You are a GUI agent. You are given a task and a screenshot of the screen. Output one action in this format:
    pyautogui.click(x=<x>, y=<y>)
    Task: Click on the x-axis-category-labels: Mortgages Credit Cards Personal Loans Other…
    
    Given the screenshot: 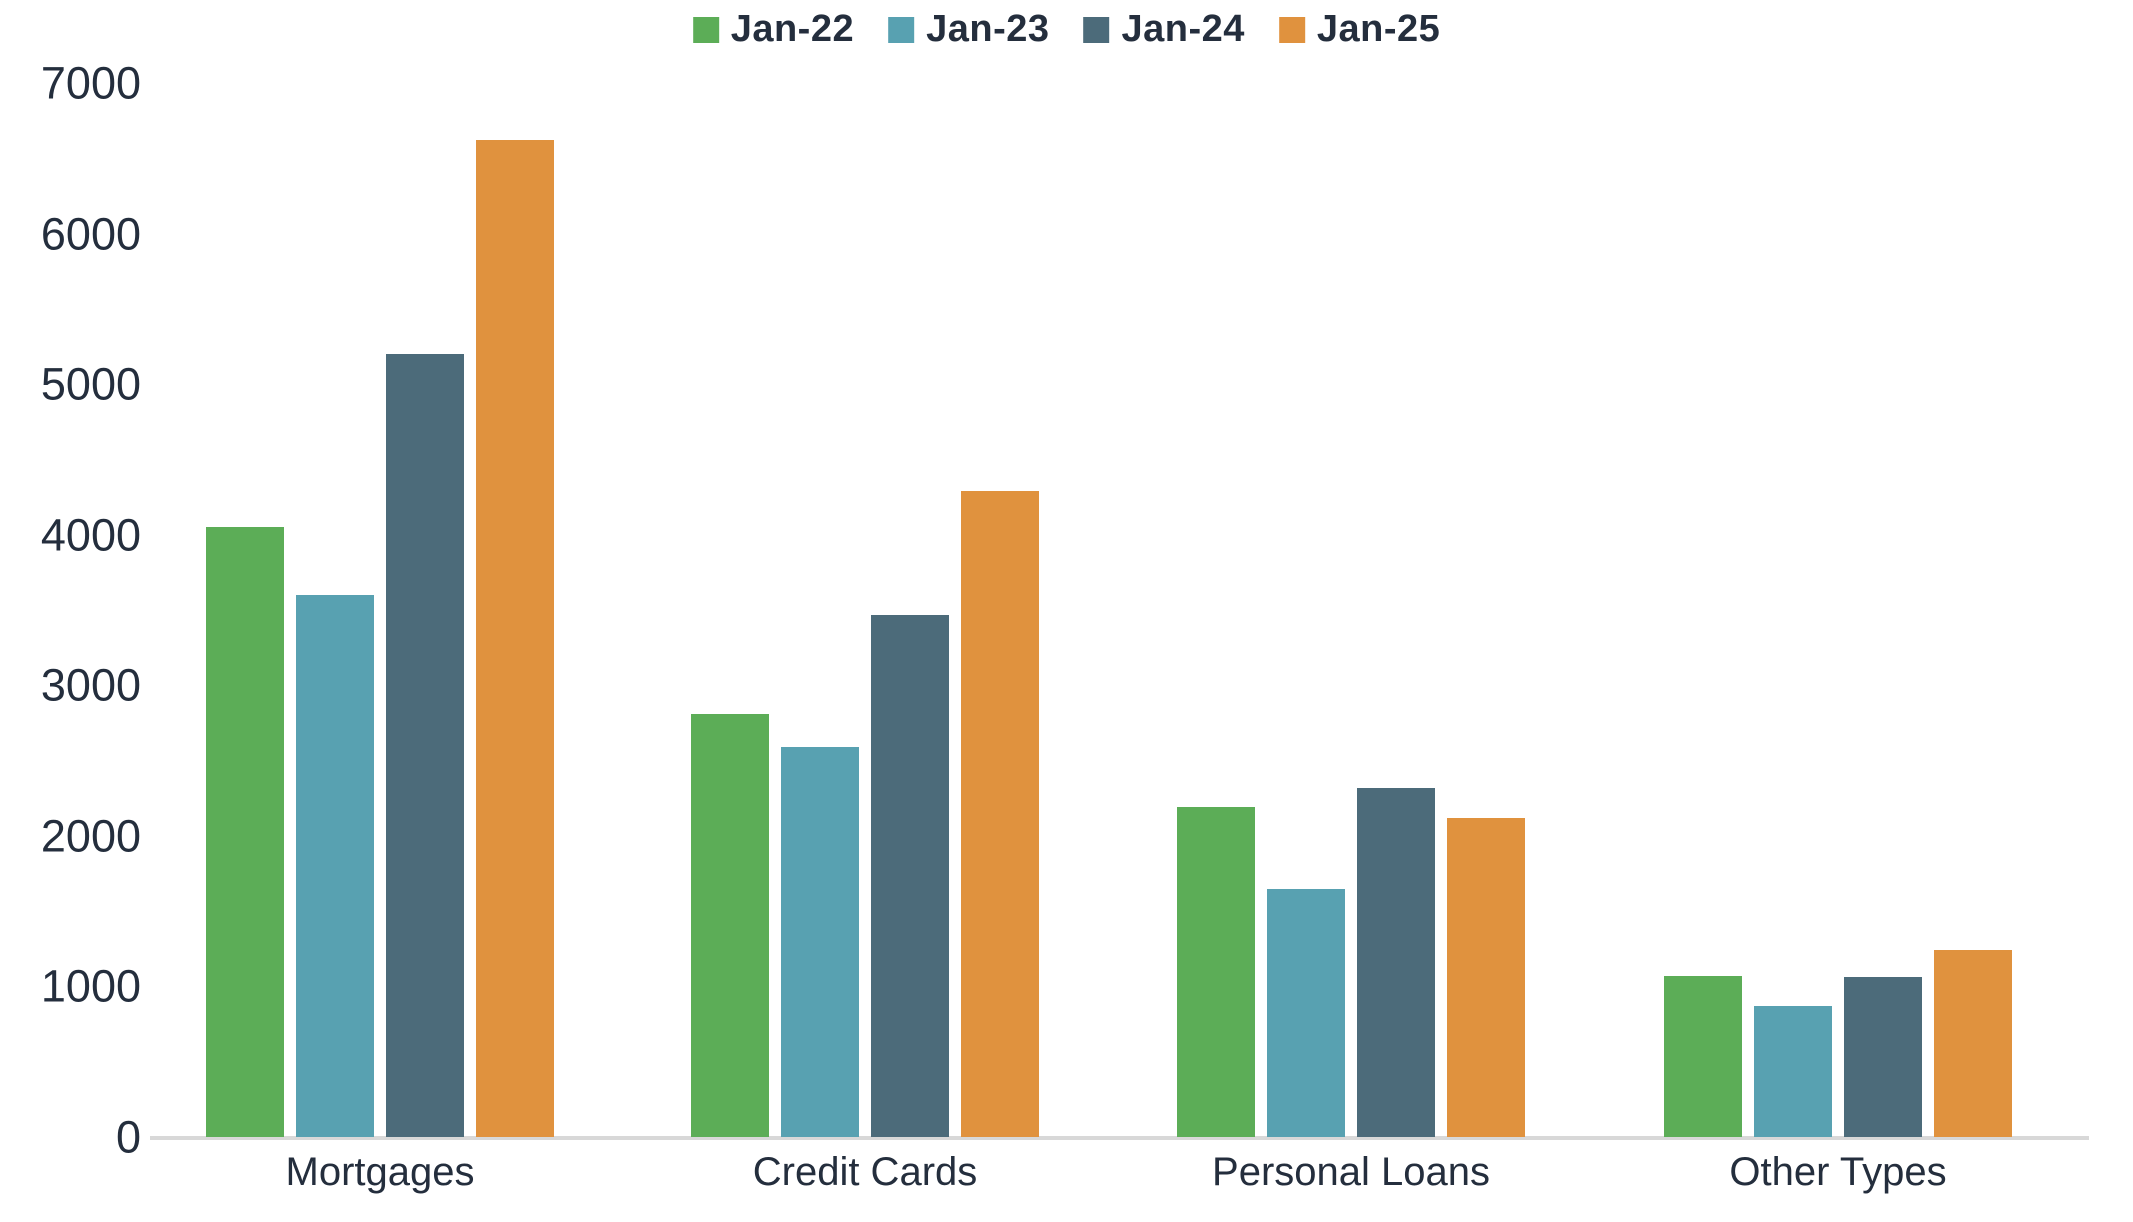 What is the action you would take?
    pyautogui.click(x=1066, y=1180)
    